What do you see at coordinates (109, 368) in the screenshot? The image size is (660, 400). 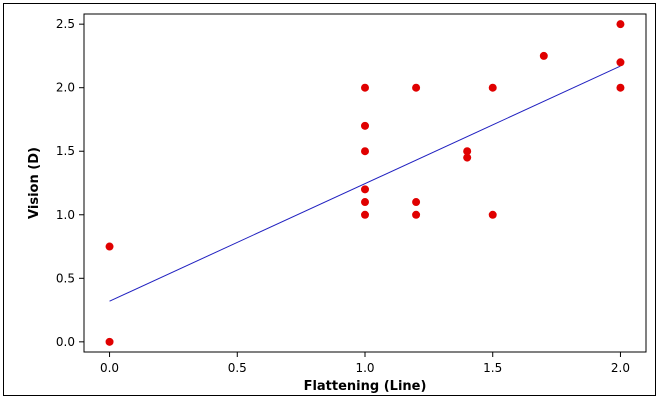 I see `x-tick-label: 0.0` at bounding box center [109, 368].